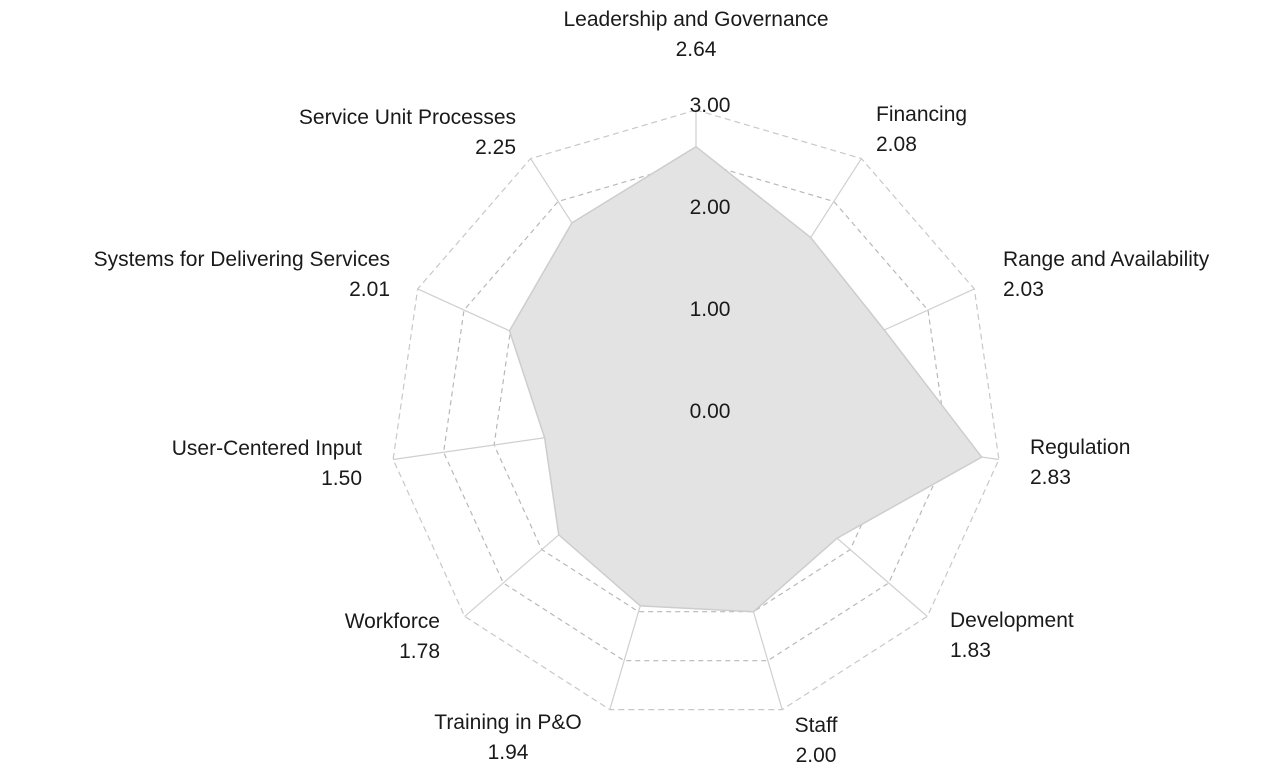 This screenshot has width=1280, height=779. What do you see at coordinates (392, 621) in the screenshot?
I see `category-label: Workforce` at bounding box center [392, 621].